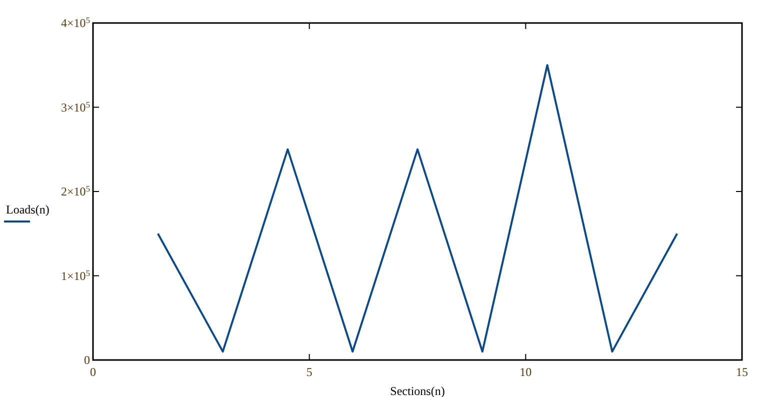 Image resolution: width=776 pixels, height=397 pixels. Describe the element at coordinates (28, 209) in the screenshot. I see `text: Loads(n)` at that location.